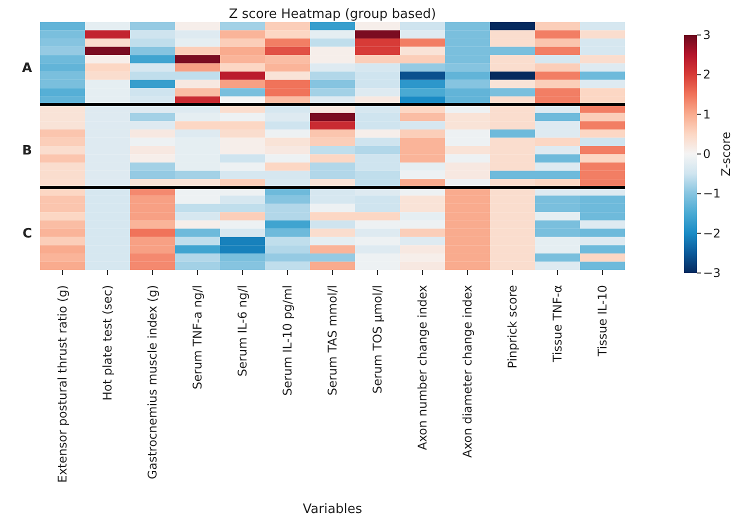 Image resolution: width=732 pixels, height=519 pixels. Describe the element at coordinates (333, 14) in the screenshot. I see `chart-title: Z score Heatmap (group based)` at that location.